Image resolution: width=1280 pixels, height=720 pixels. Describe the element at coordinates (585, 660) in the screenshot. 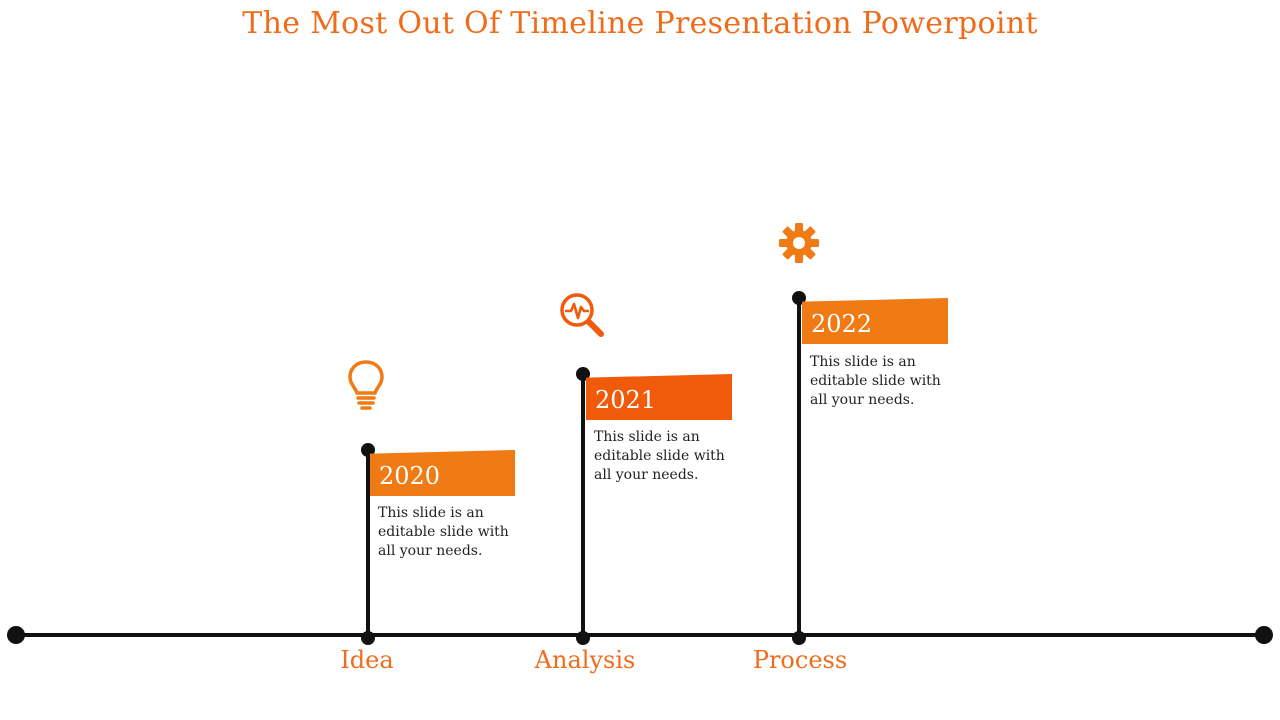

I see `milestone-label: Analysis` at that location.